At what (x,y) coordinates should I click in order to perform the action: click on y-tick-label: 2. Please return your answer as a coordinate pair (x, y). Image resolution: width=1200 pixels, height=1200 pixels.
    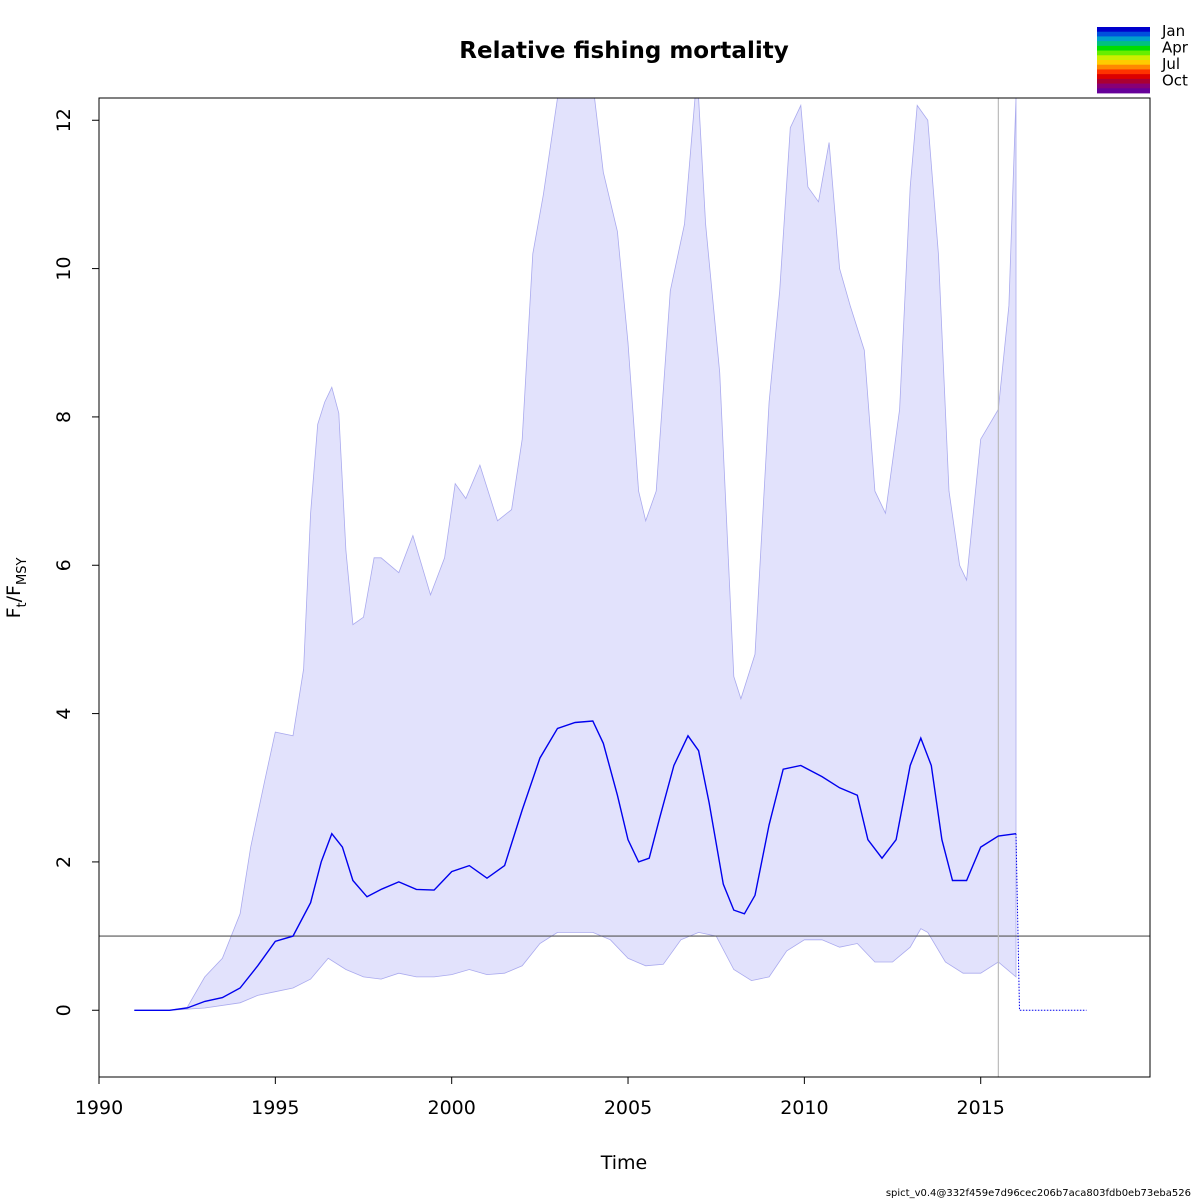
    Looking at the image, I should click on (64, 862).